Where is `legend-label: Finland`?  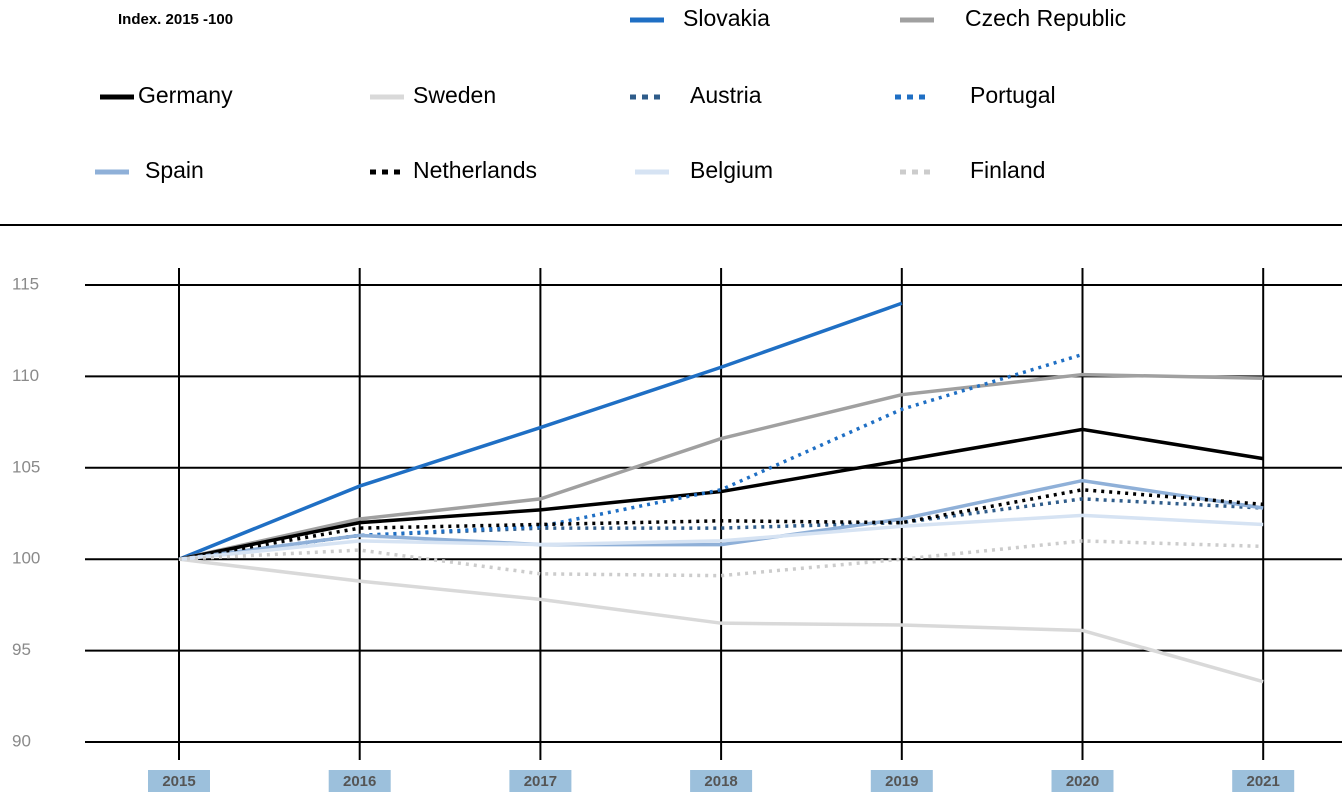 legend-label: Finland is located at coordinates (1007, 170).